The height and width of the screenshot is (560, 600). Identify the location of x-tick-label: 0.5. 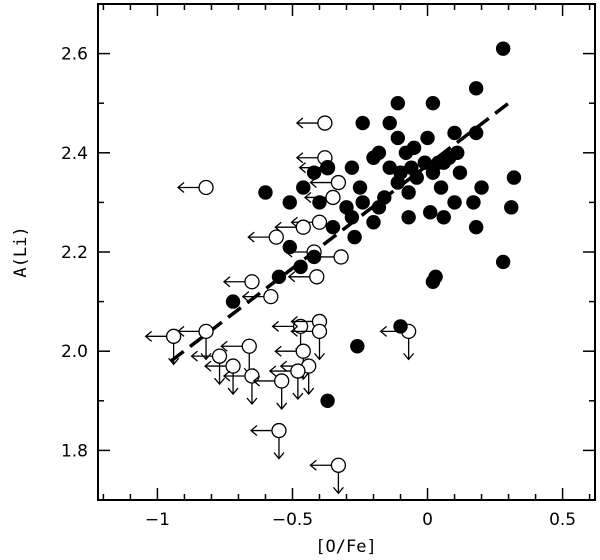
(562, 520).